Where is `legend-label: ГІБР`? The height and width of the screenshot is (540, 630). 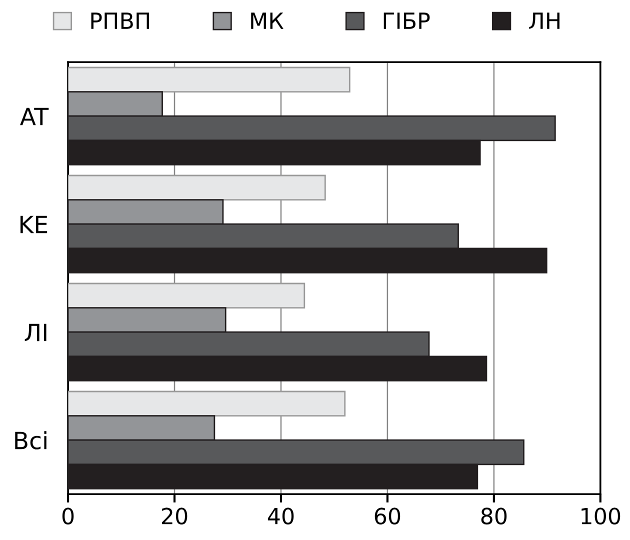
legend-label: ГІБР is located at coordinates (407, 20).